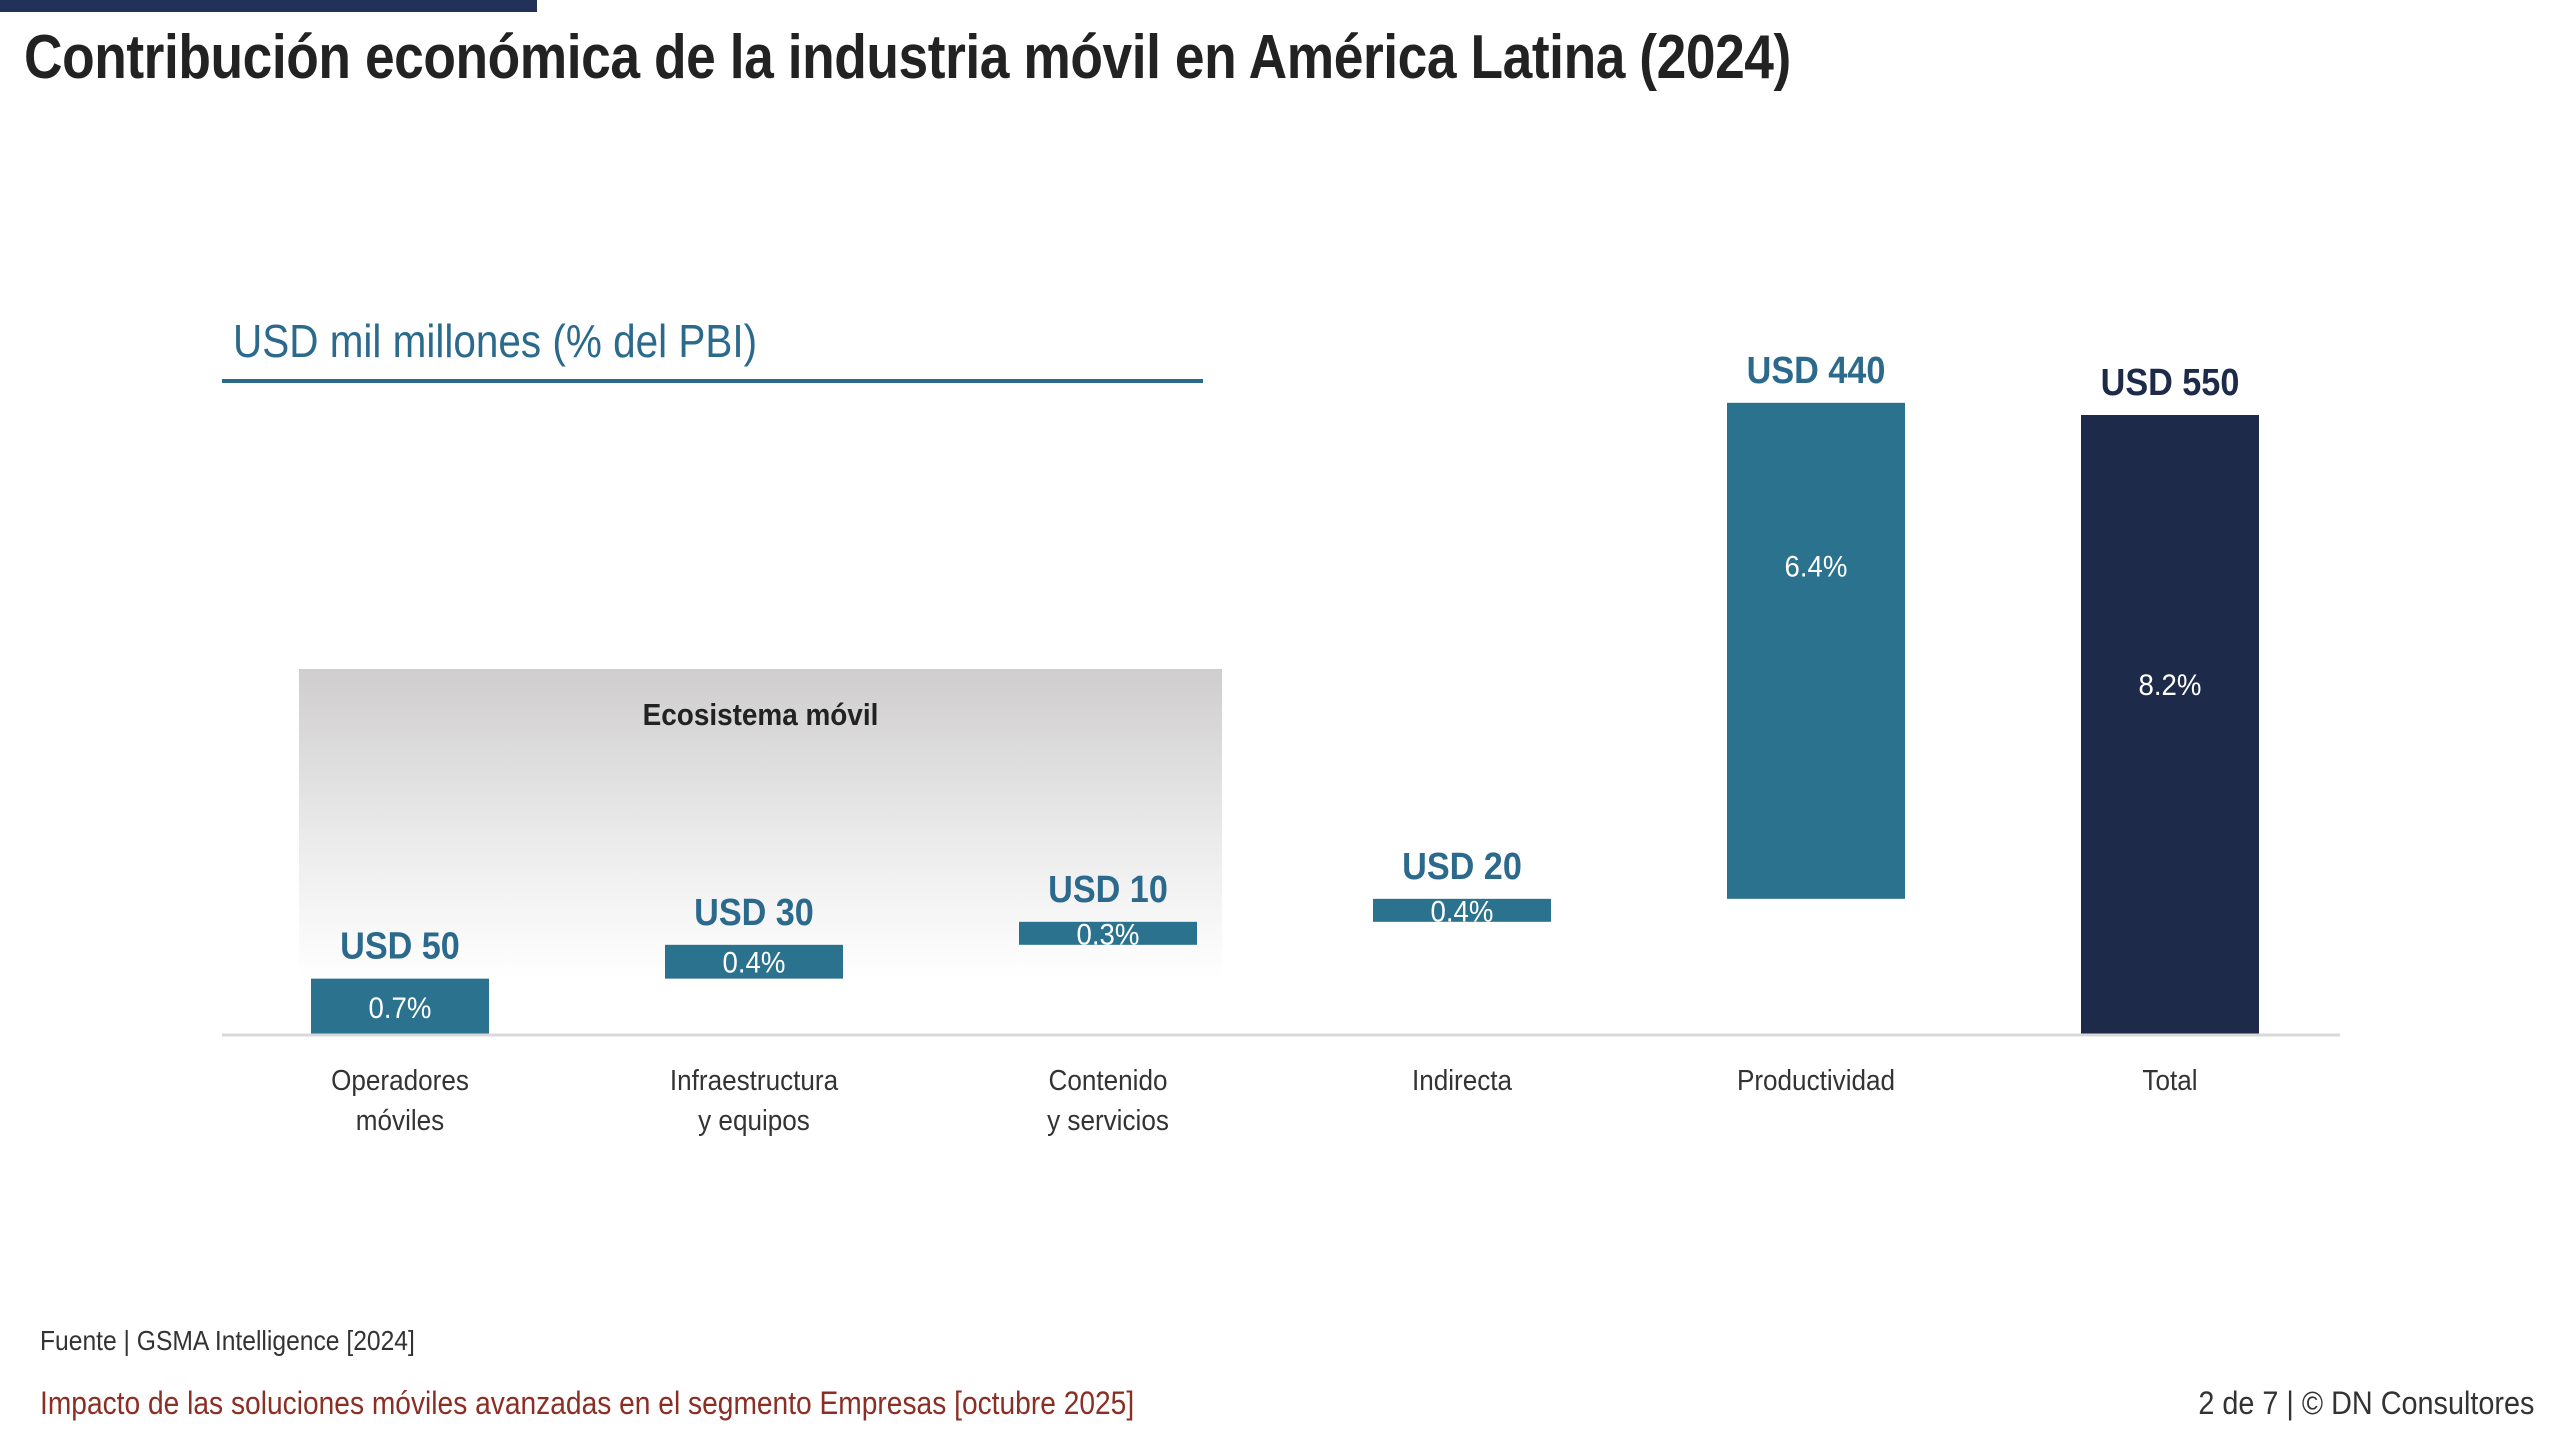 This screenshot has width=2560, height=1440. I want to click on category-label-3: Indirecta, so click(1462, 1080).